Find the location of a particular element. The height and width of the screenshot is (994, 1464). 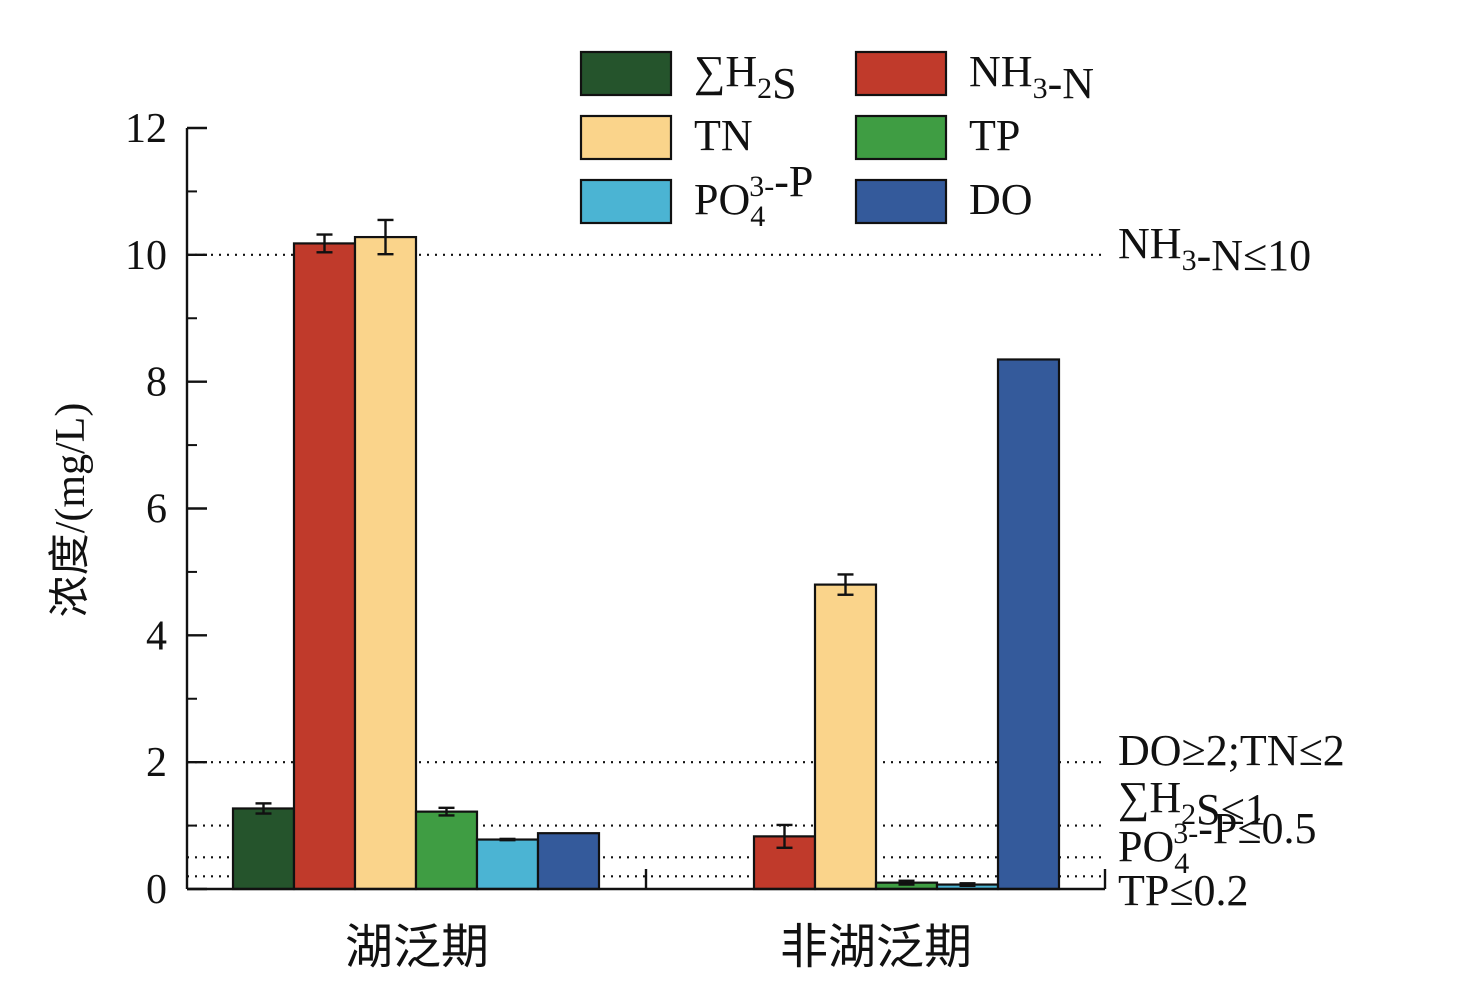

legend-label: ∑H2S is located at coordinates (745, 77).